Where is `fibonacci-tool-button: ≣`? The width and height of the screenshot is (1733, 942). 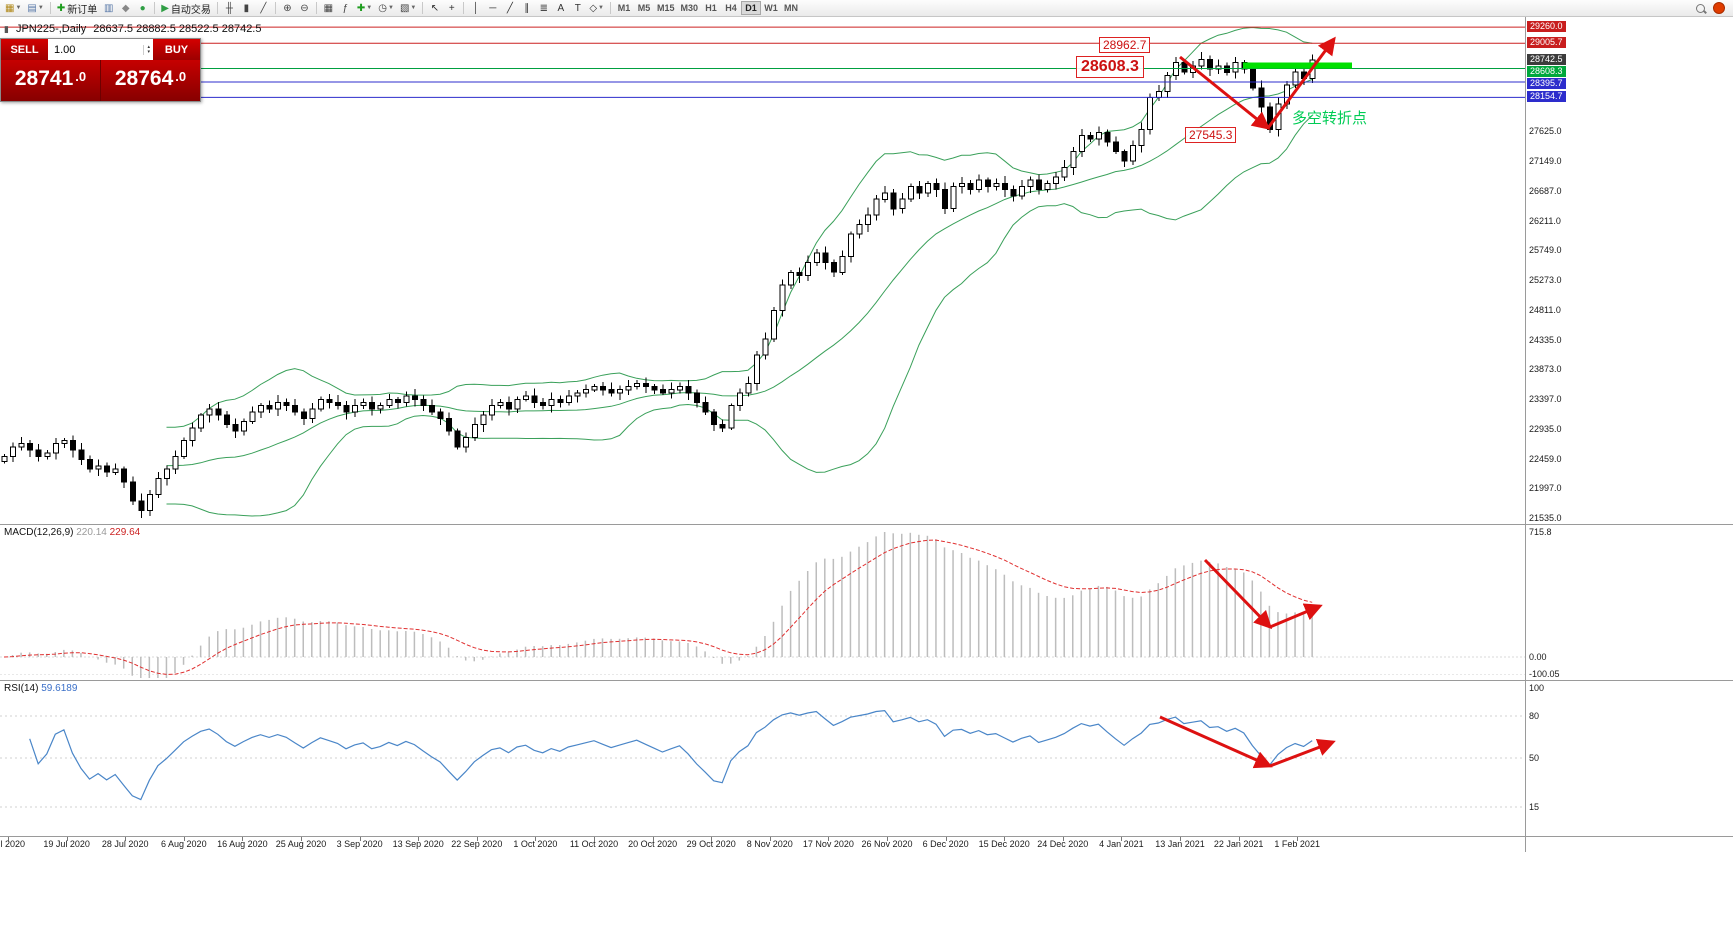
fibonacci-tool-button: ≣ is located at coordinates (543, 8).